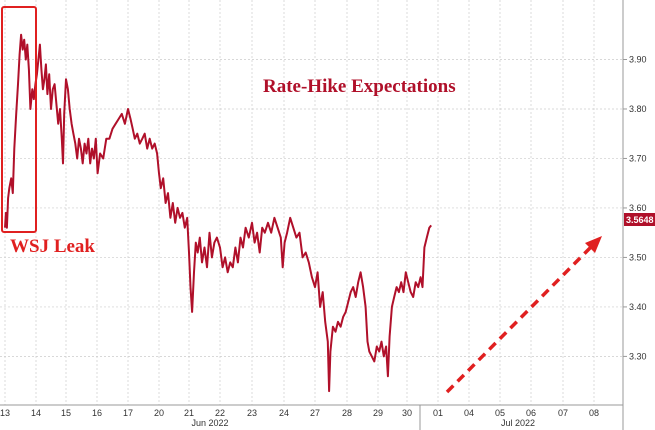 The height and width of the screenshot is (430, 655). What do you see at coordinates (315, 413) in the screenshot?
I see `x-tick-label: 27` at bounding box center [315, 413].